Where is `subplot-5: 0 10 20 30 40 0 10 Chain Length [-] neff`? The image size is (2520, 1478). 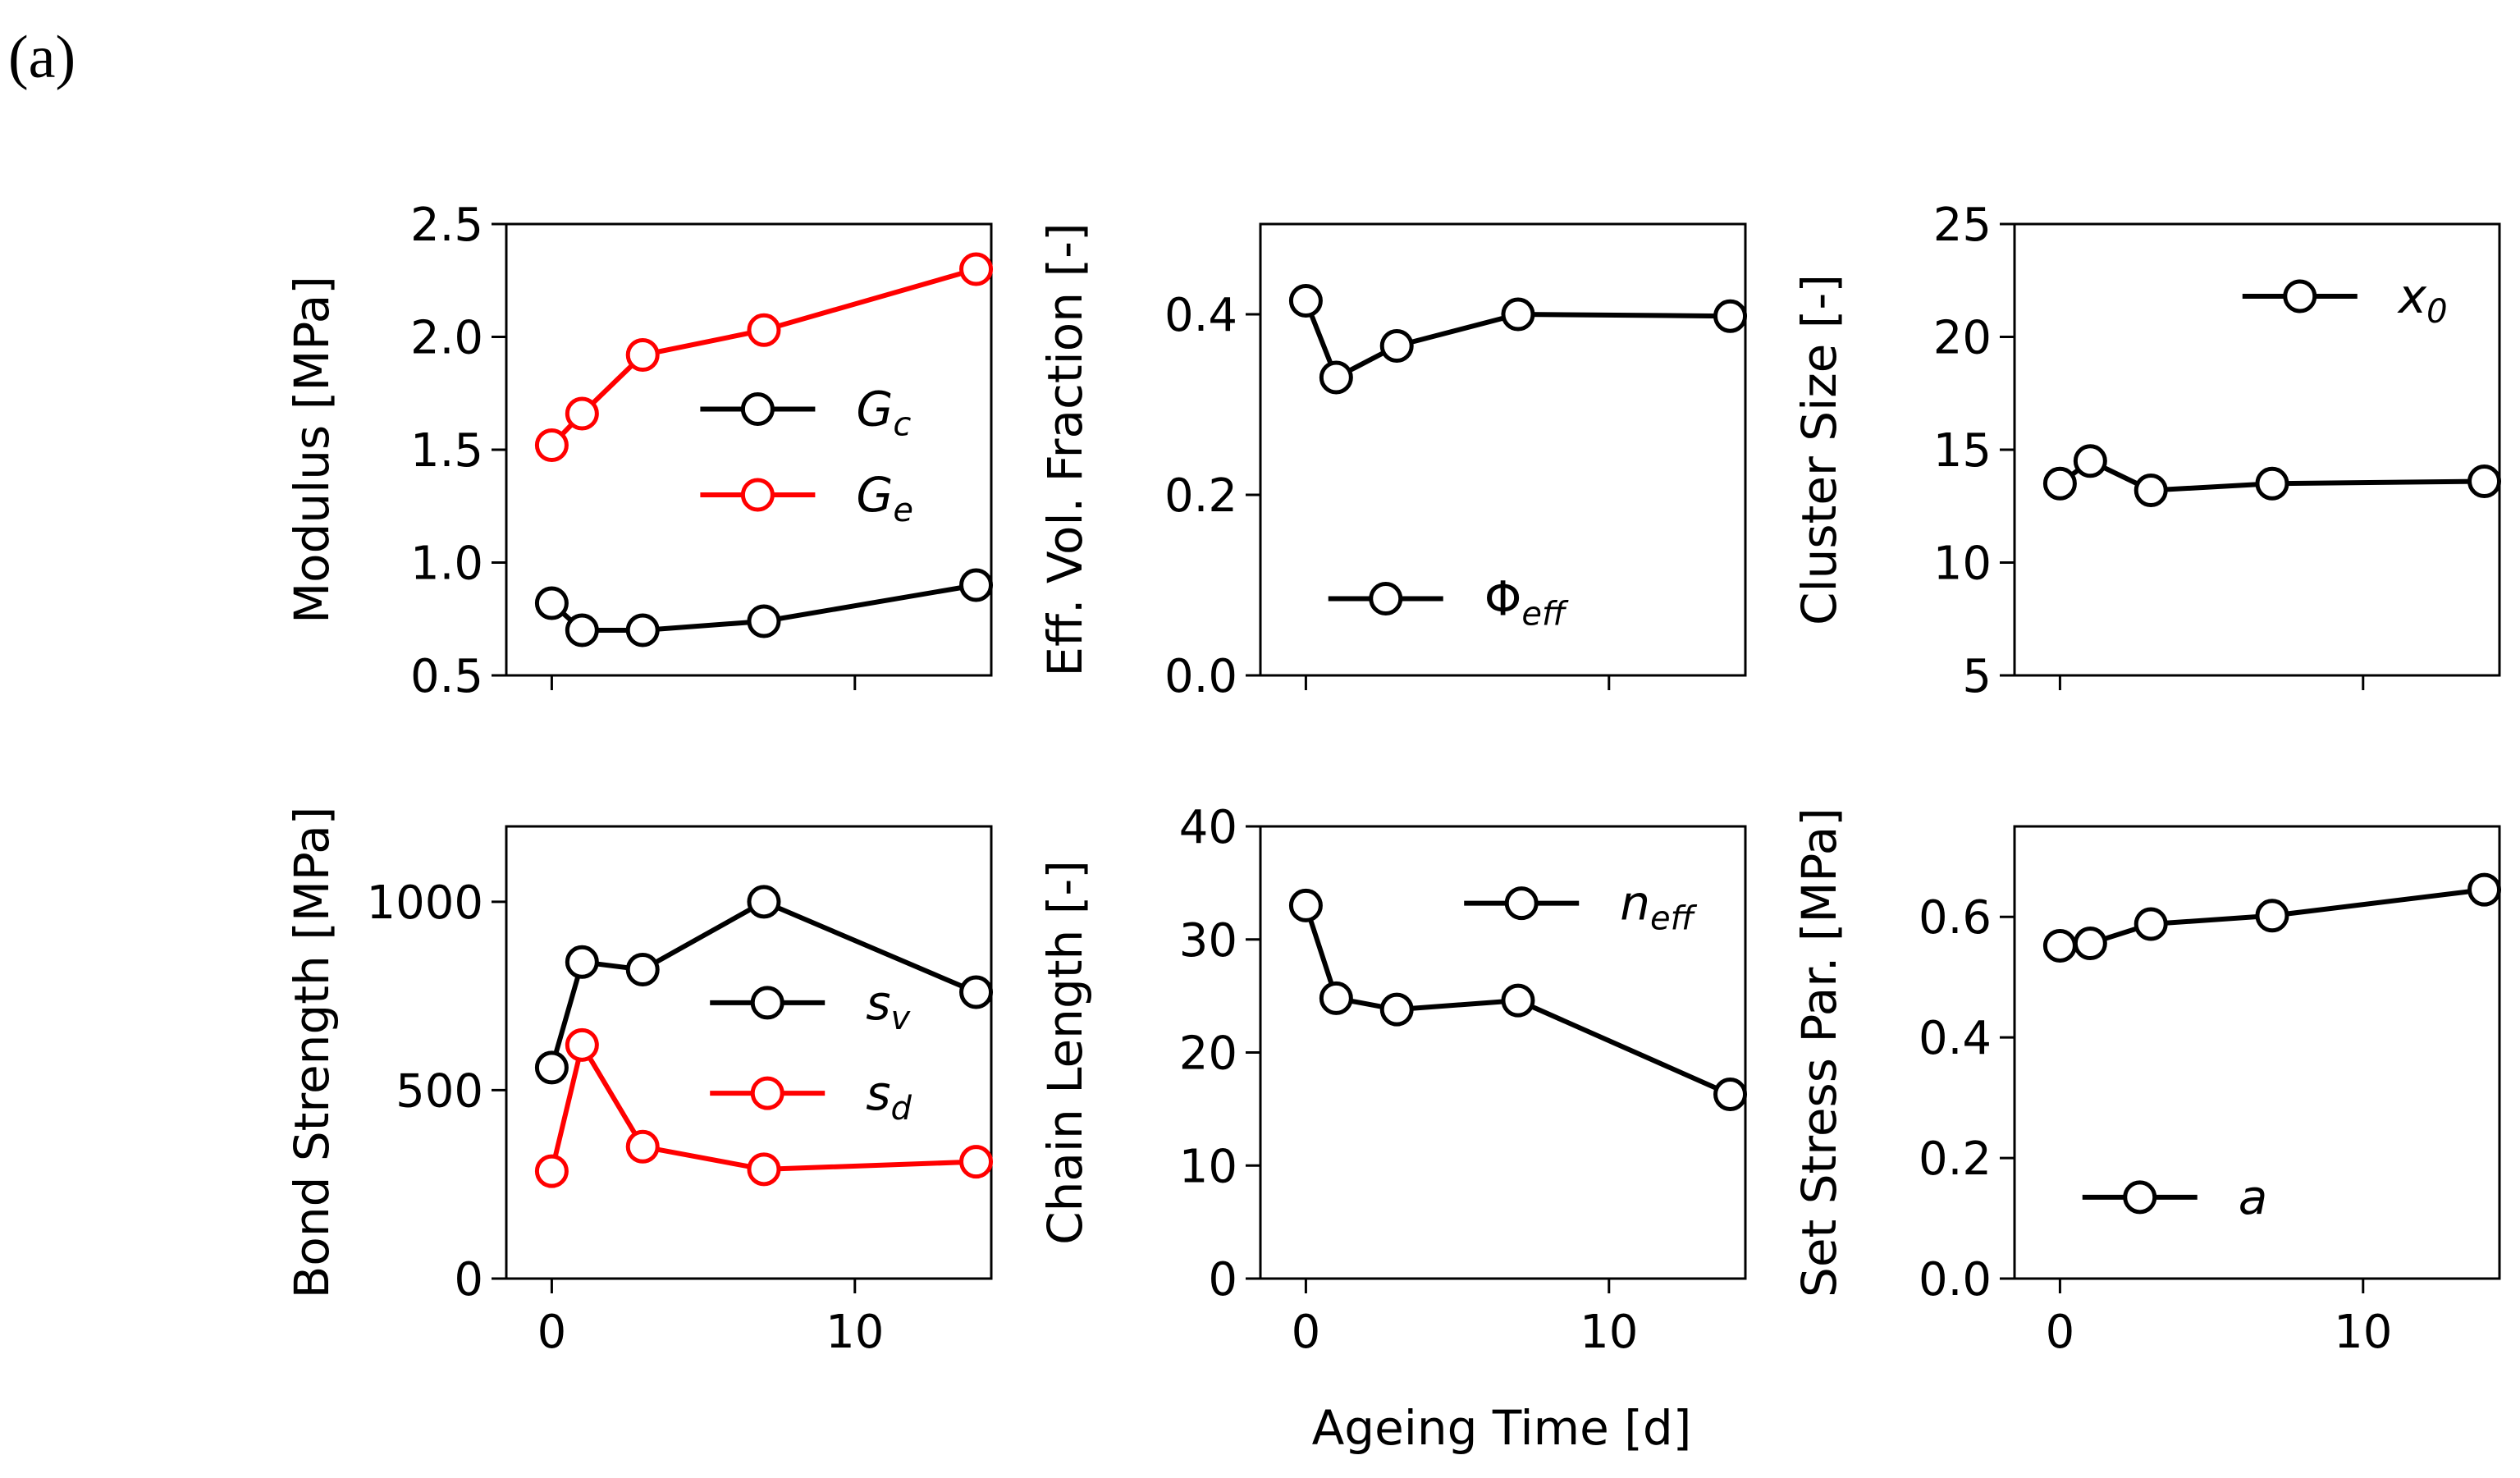
subplot-5: 0 10 20 30 40 0 10 Chain Length [-] neff is located at coordinates (1392, 1080).